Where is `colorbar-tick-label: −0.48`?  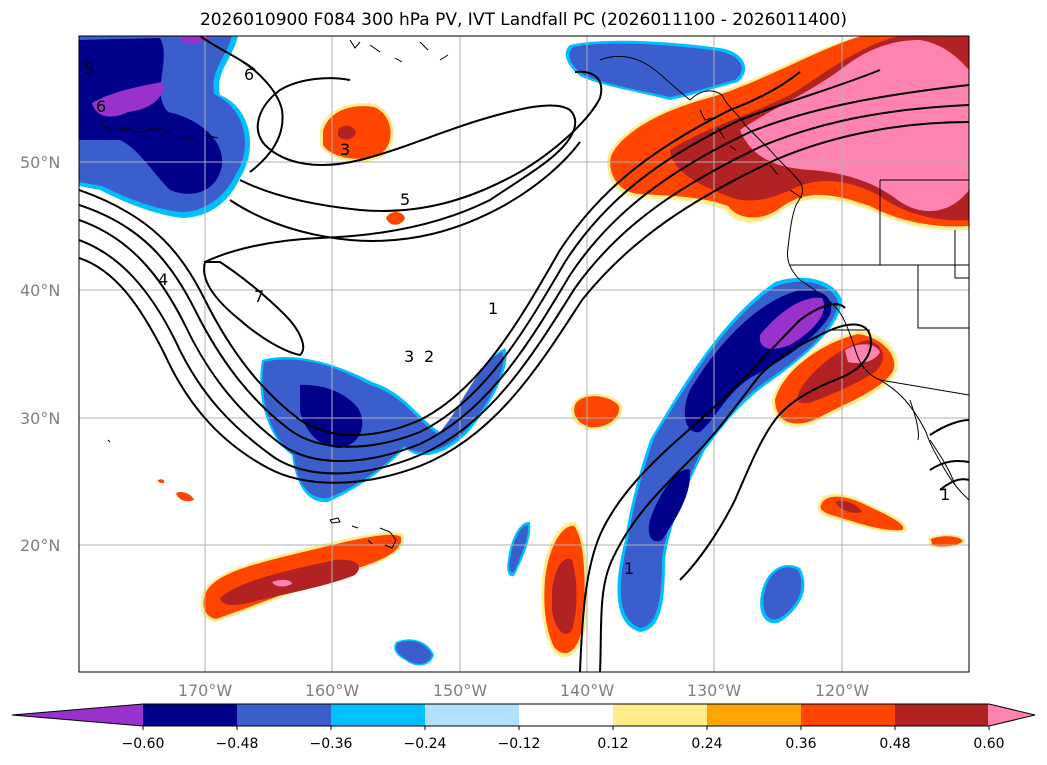 colorbar-tick-label: −0.48 is located at coordinates (237, 744).